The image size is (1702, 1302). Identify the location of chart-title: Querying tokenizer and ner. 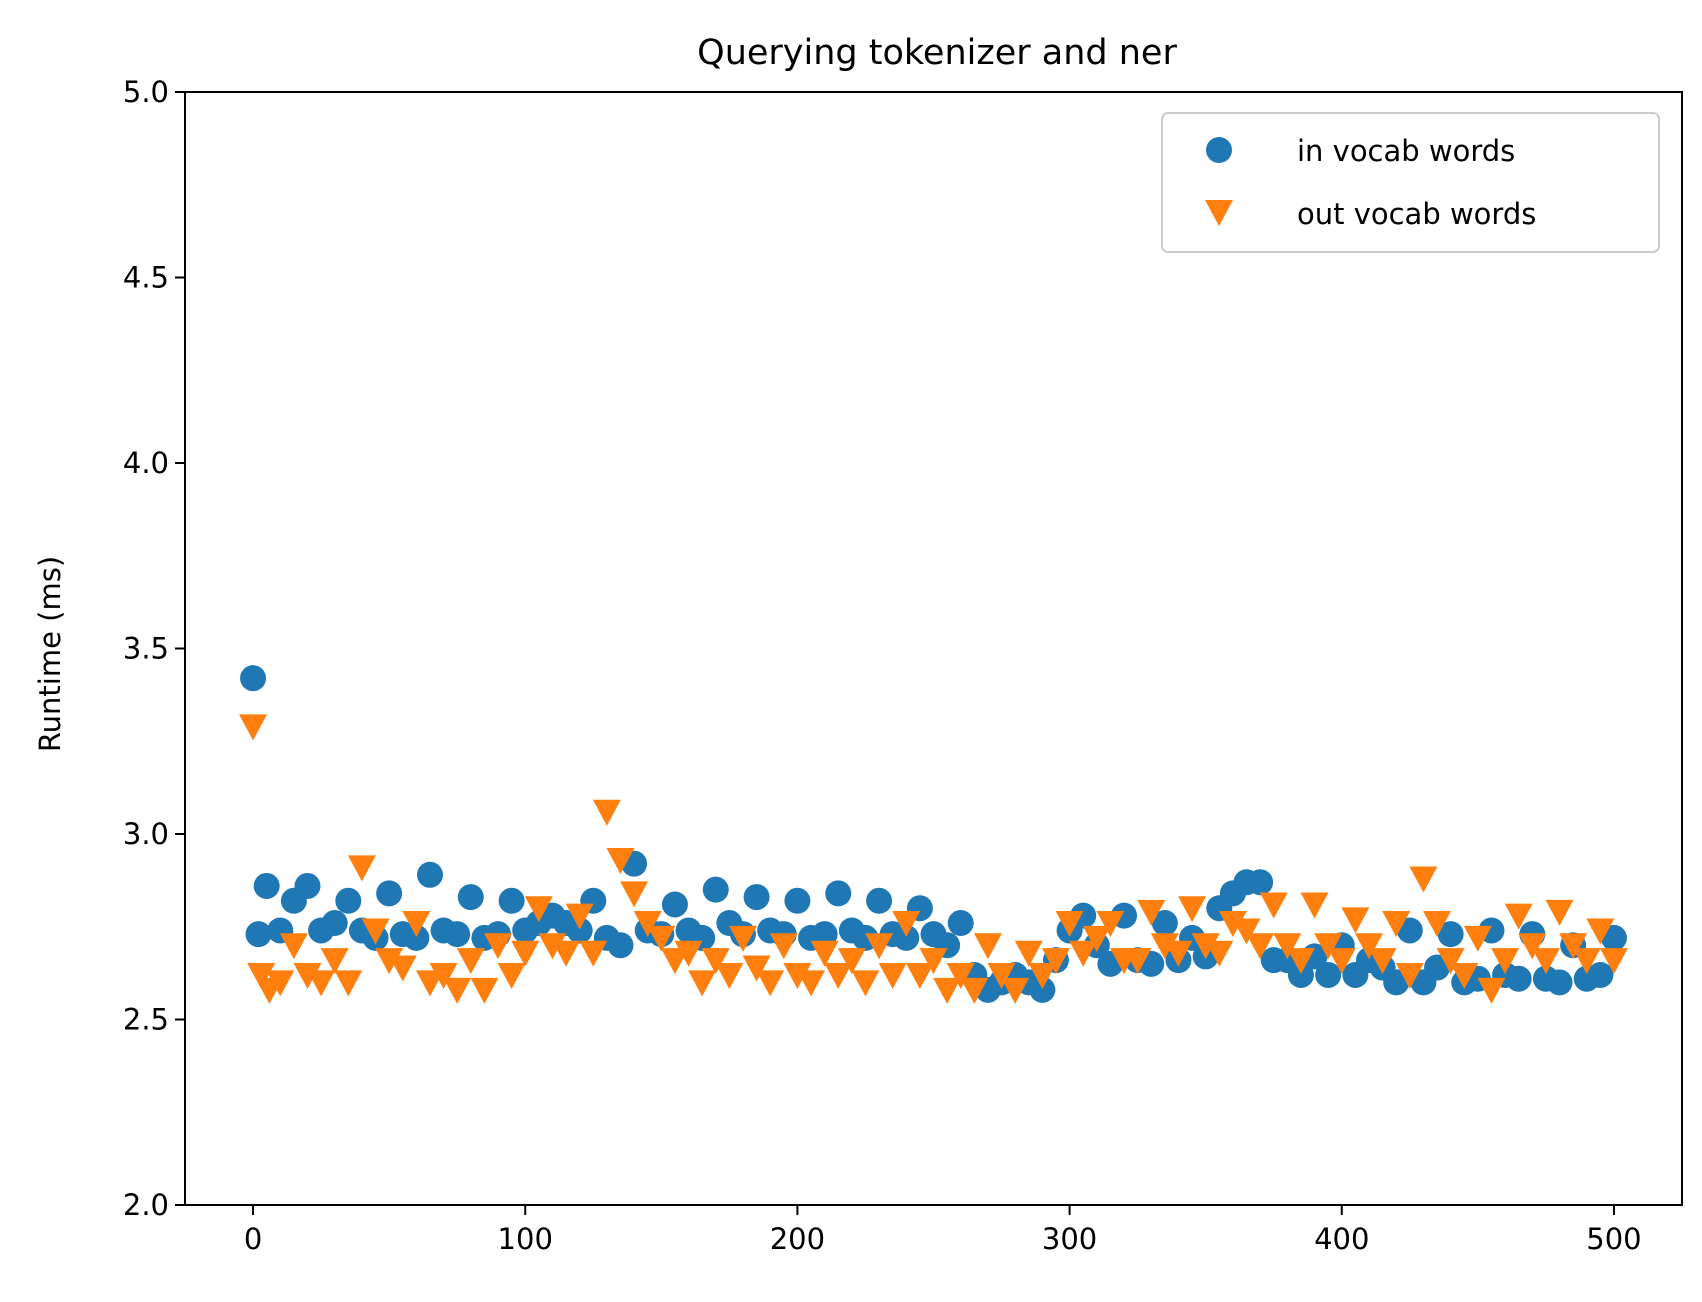
(937, 53).